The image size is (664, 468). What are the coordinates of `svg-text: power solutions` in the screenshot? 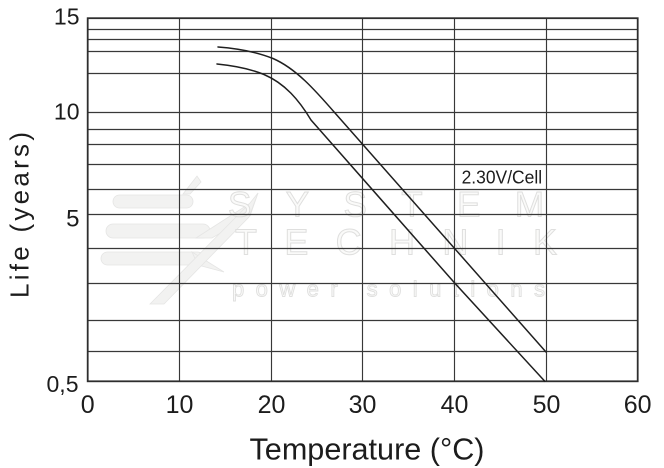 It's located at (388, 289).